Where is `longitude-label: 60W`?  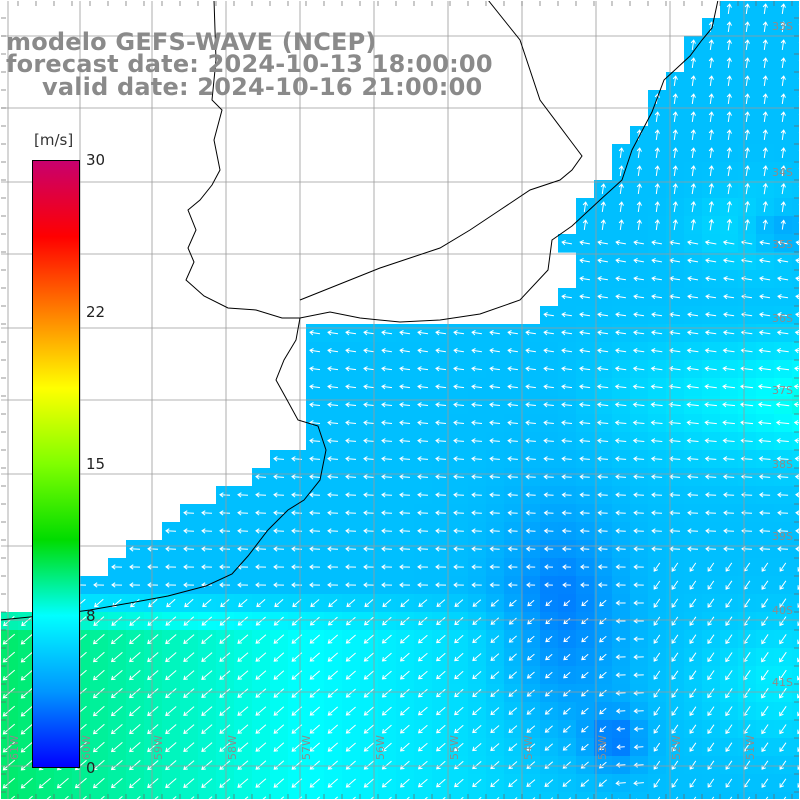 longitude-label: 60W is located at coordinates (86, 747).